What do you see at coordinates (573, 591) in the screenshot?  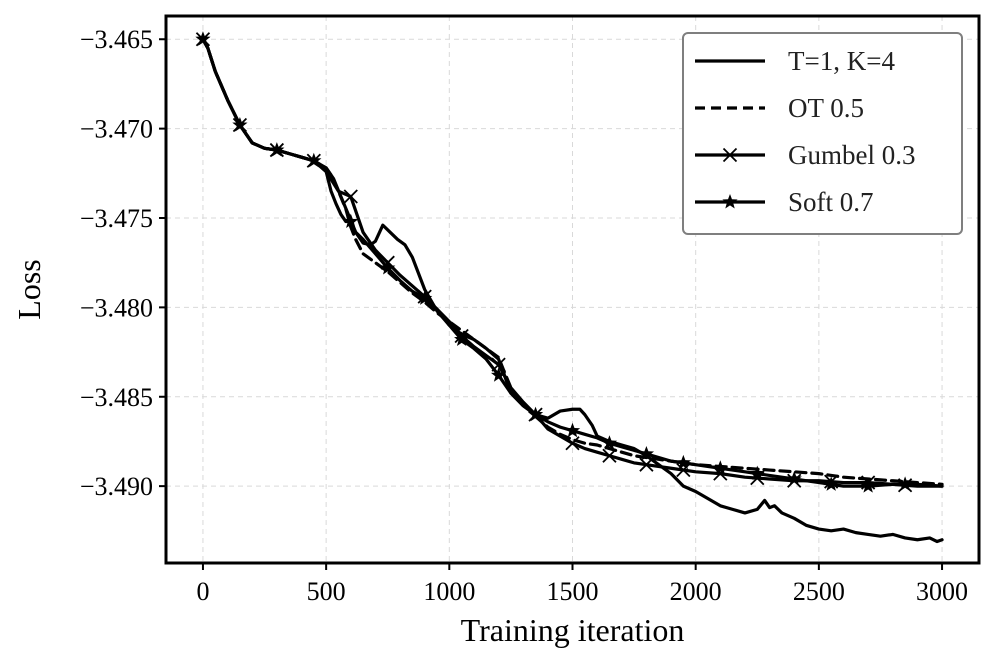 I see `x-tick-label: 1500` at bounding box center [573, 591].